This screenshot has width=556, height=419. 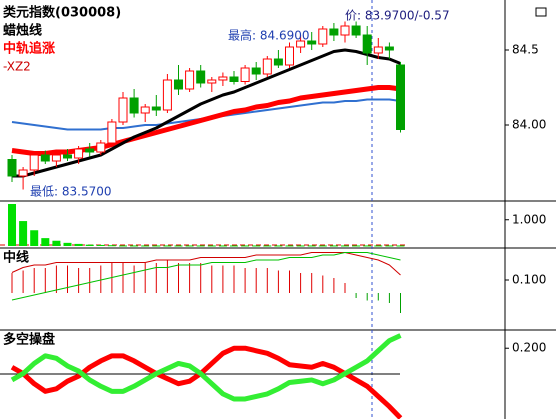 What do you see at coordinates (62, 13) in the screenshot?
I see `chart-title: 类元指数(030008)` at bounding box center [62, 13].